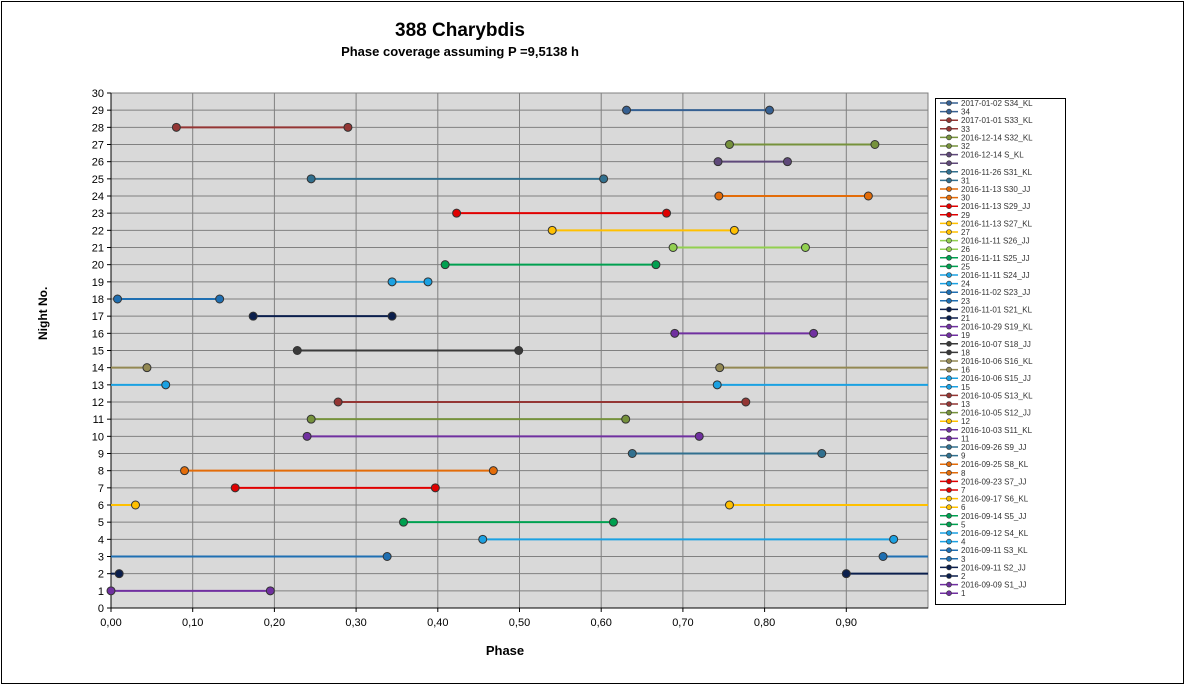 This screenshot has width=1187, height=687. I want to click on x-tick-label: 0,10, so click(192, 623).